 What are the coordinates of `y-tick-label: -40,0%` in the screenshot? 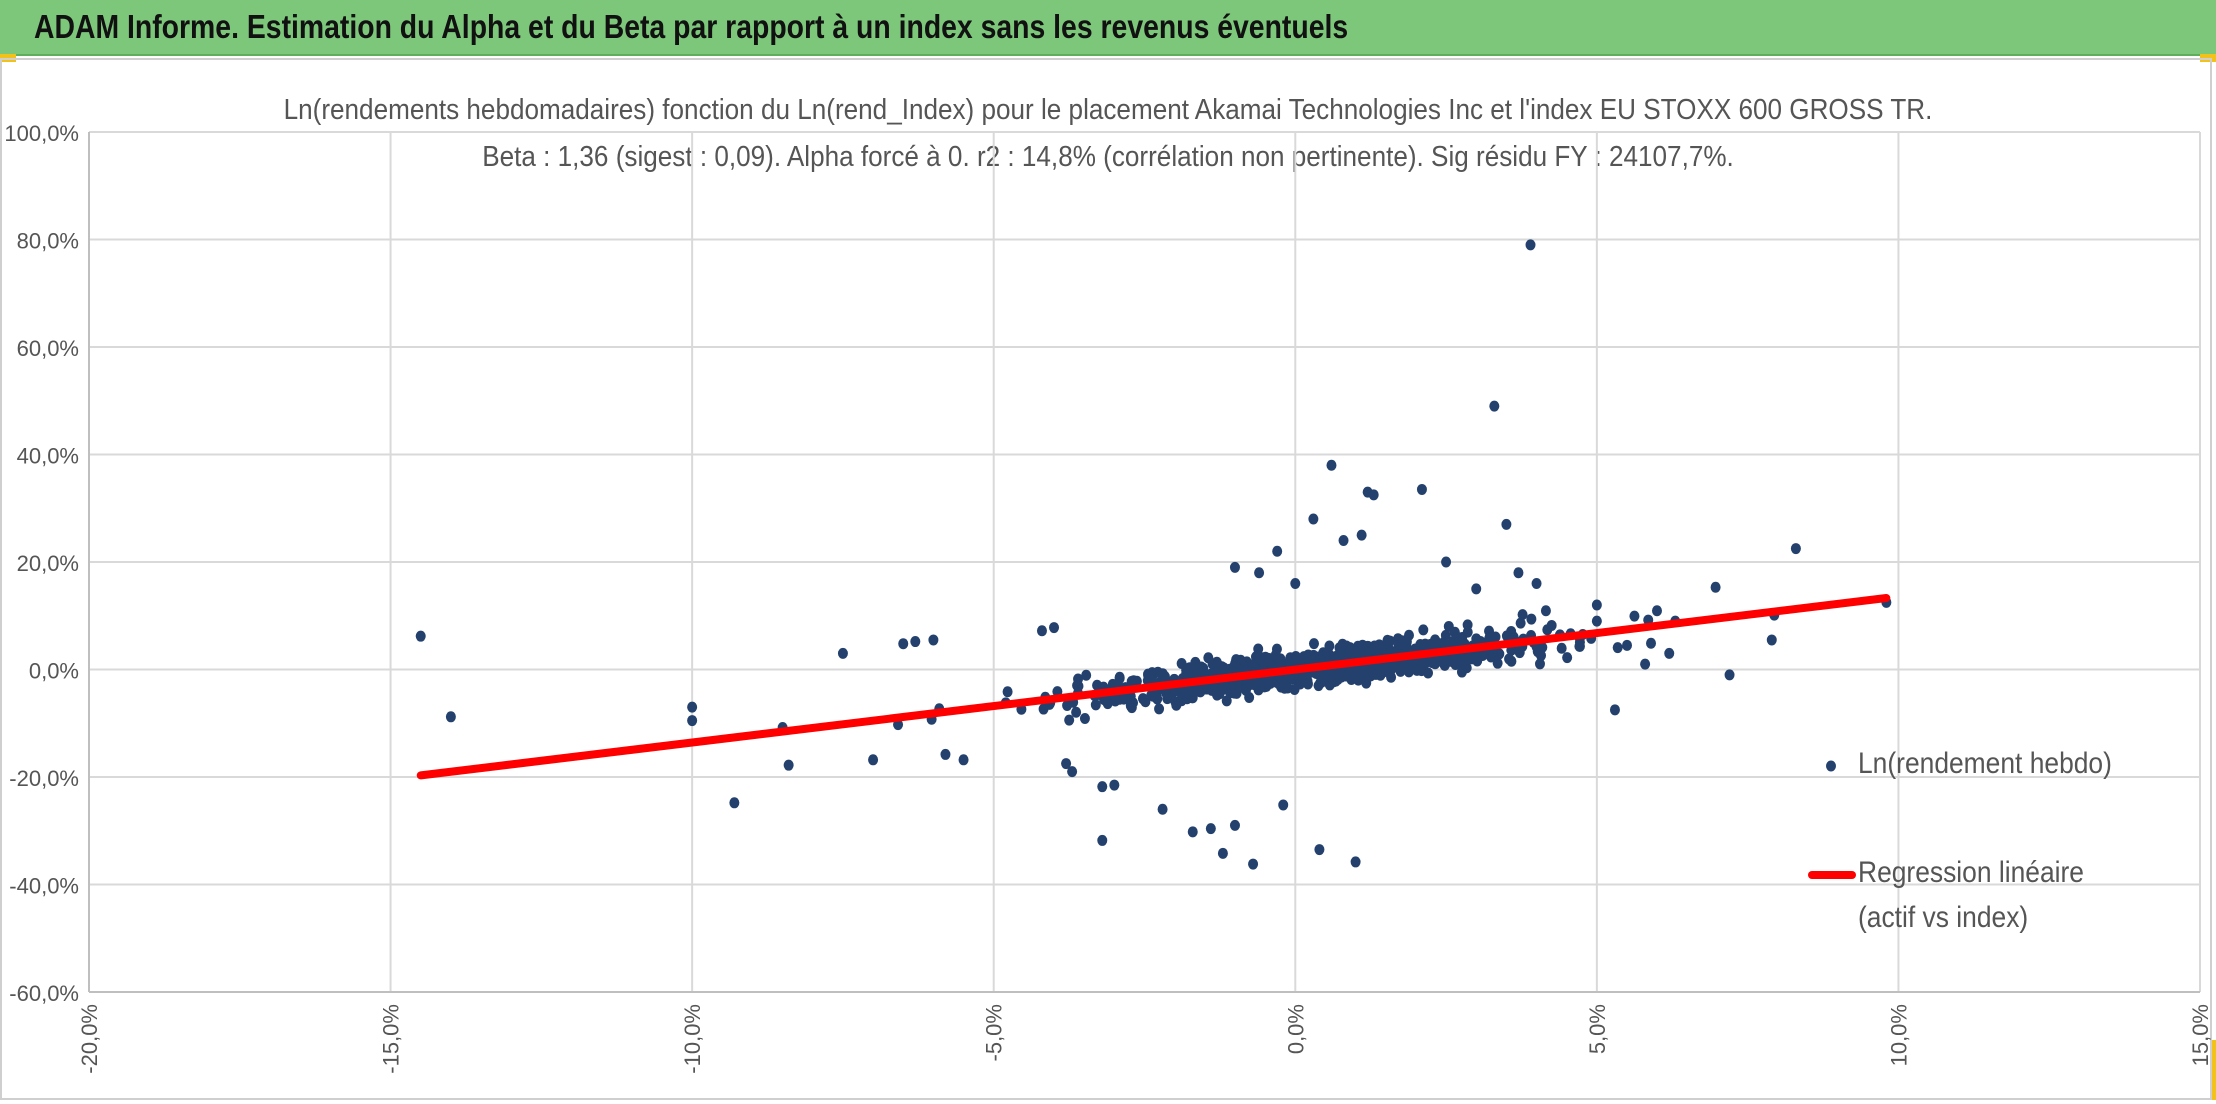 It's located at (44, 886).